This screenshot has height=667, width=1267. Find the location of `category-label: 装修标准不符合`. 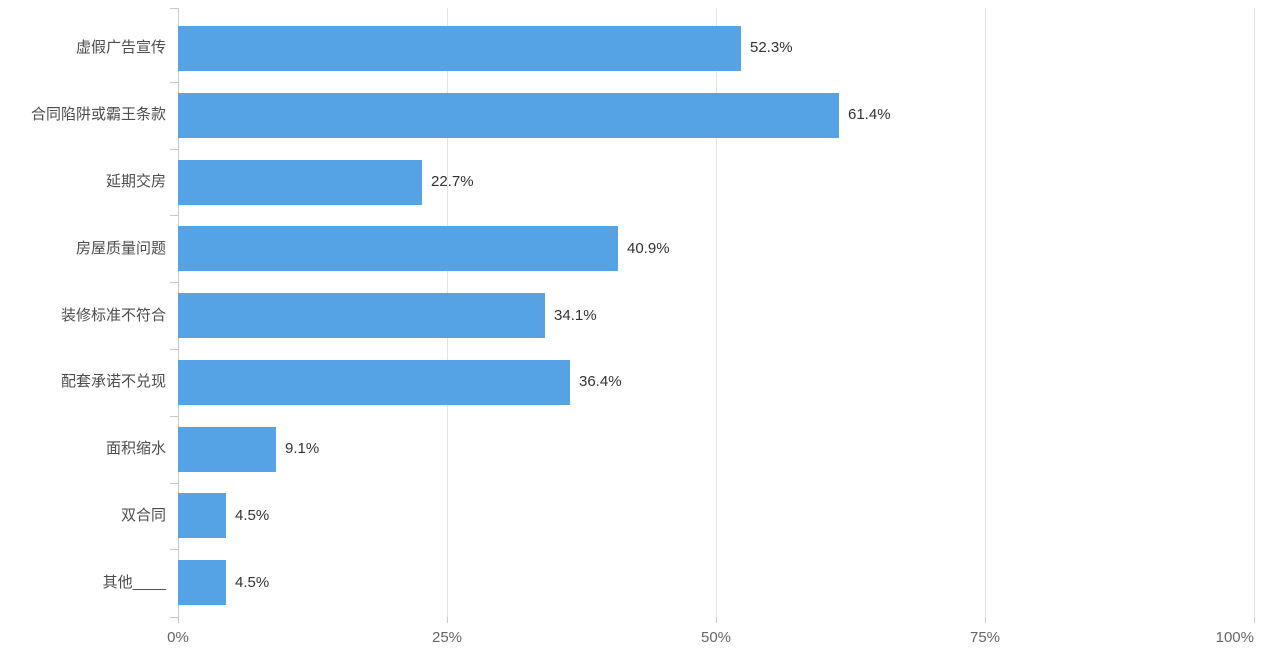

category-label: 装修标准不符合 is located at coordinates (113, 315).